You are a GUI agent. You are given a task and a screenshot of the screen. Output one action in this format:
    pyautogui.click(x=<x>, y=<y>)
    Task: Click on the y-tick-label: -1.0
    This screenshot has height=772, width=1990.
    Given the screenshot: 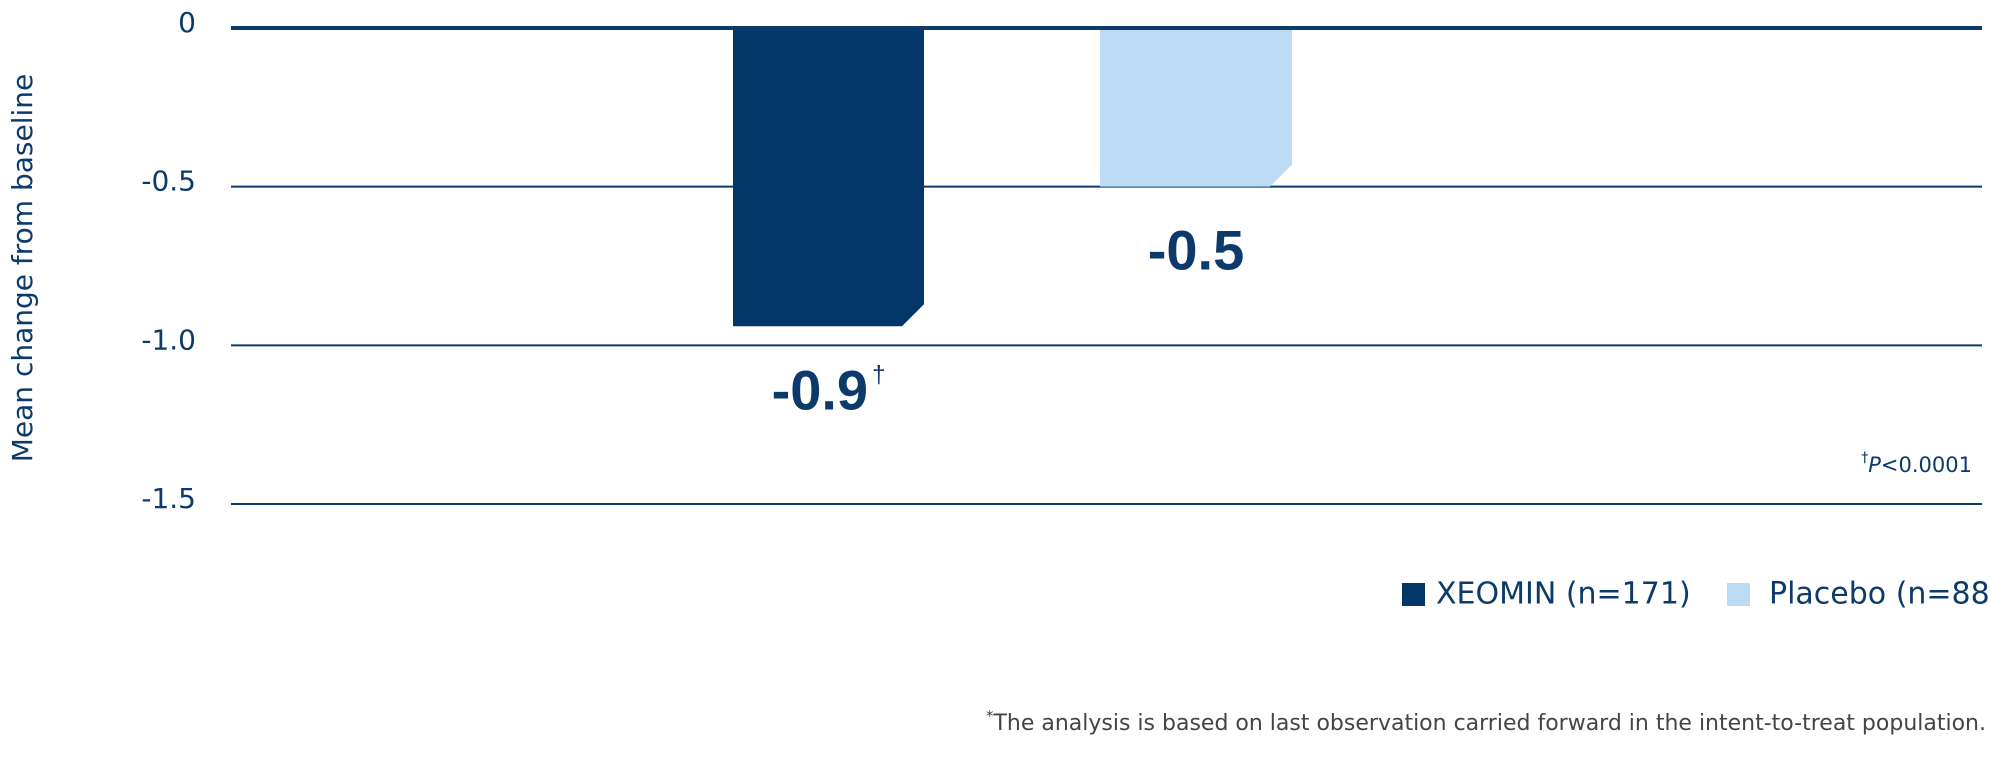 What is the action you would take?
    pyautogui.click(x=168, y=339)
    